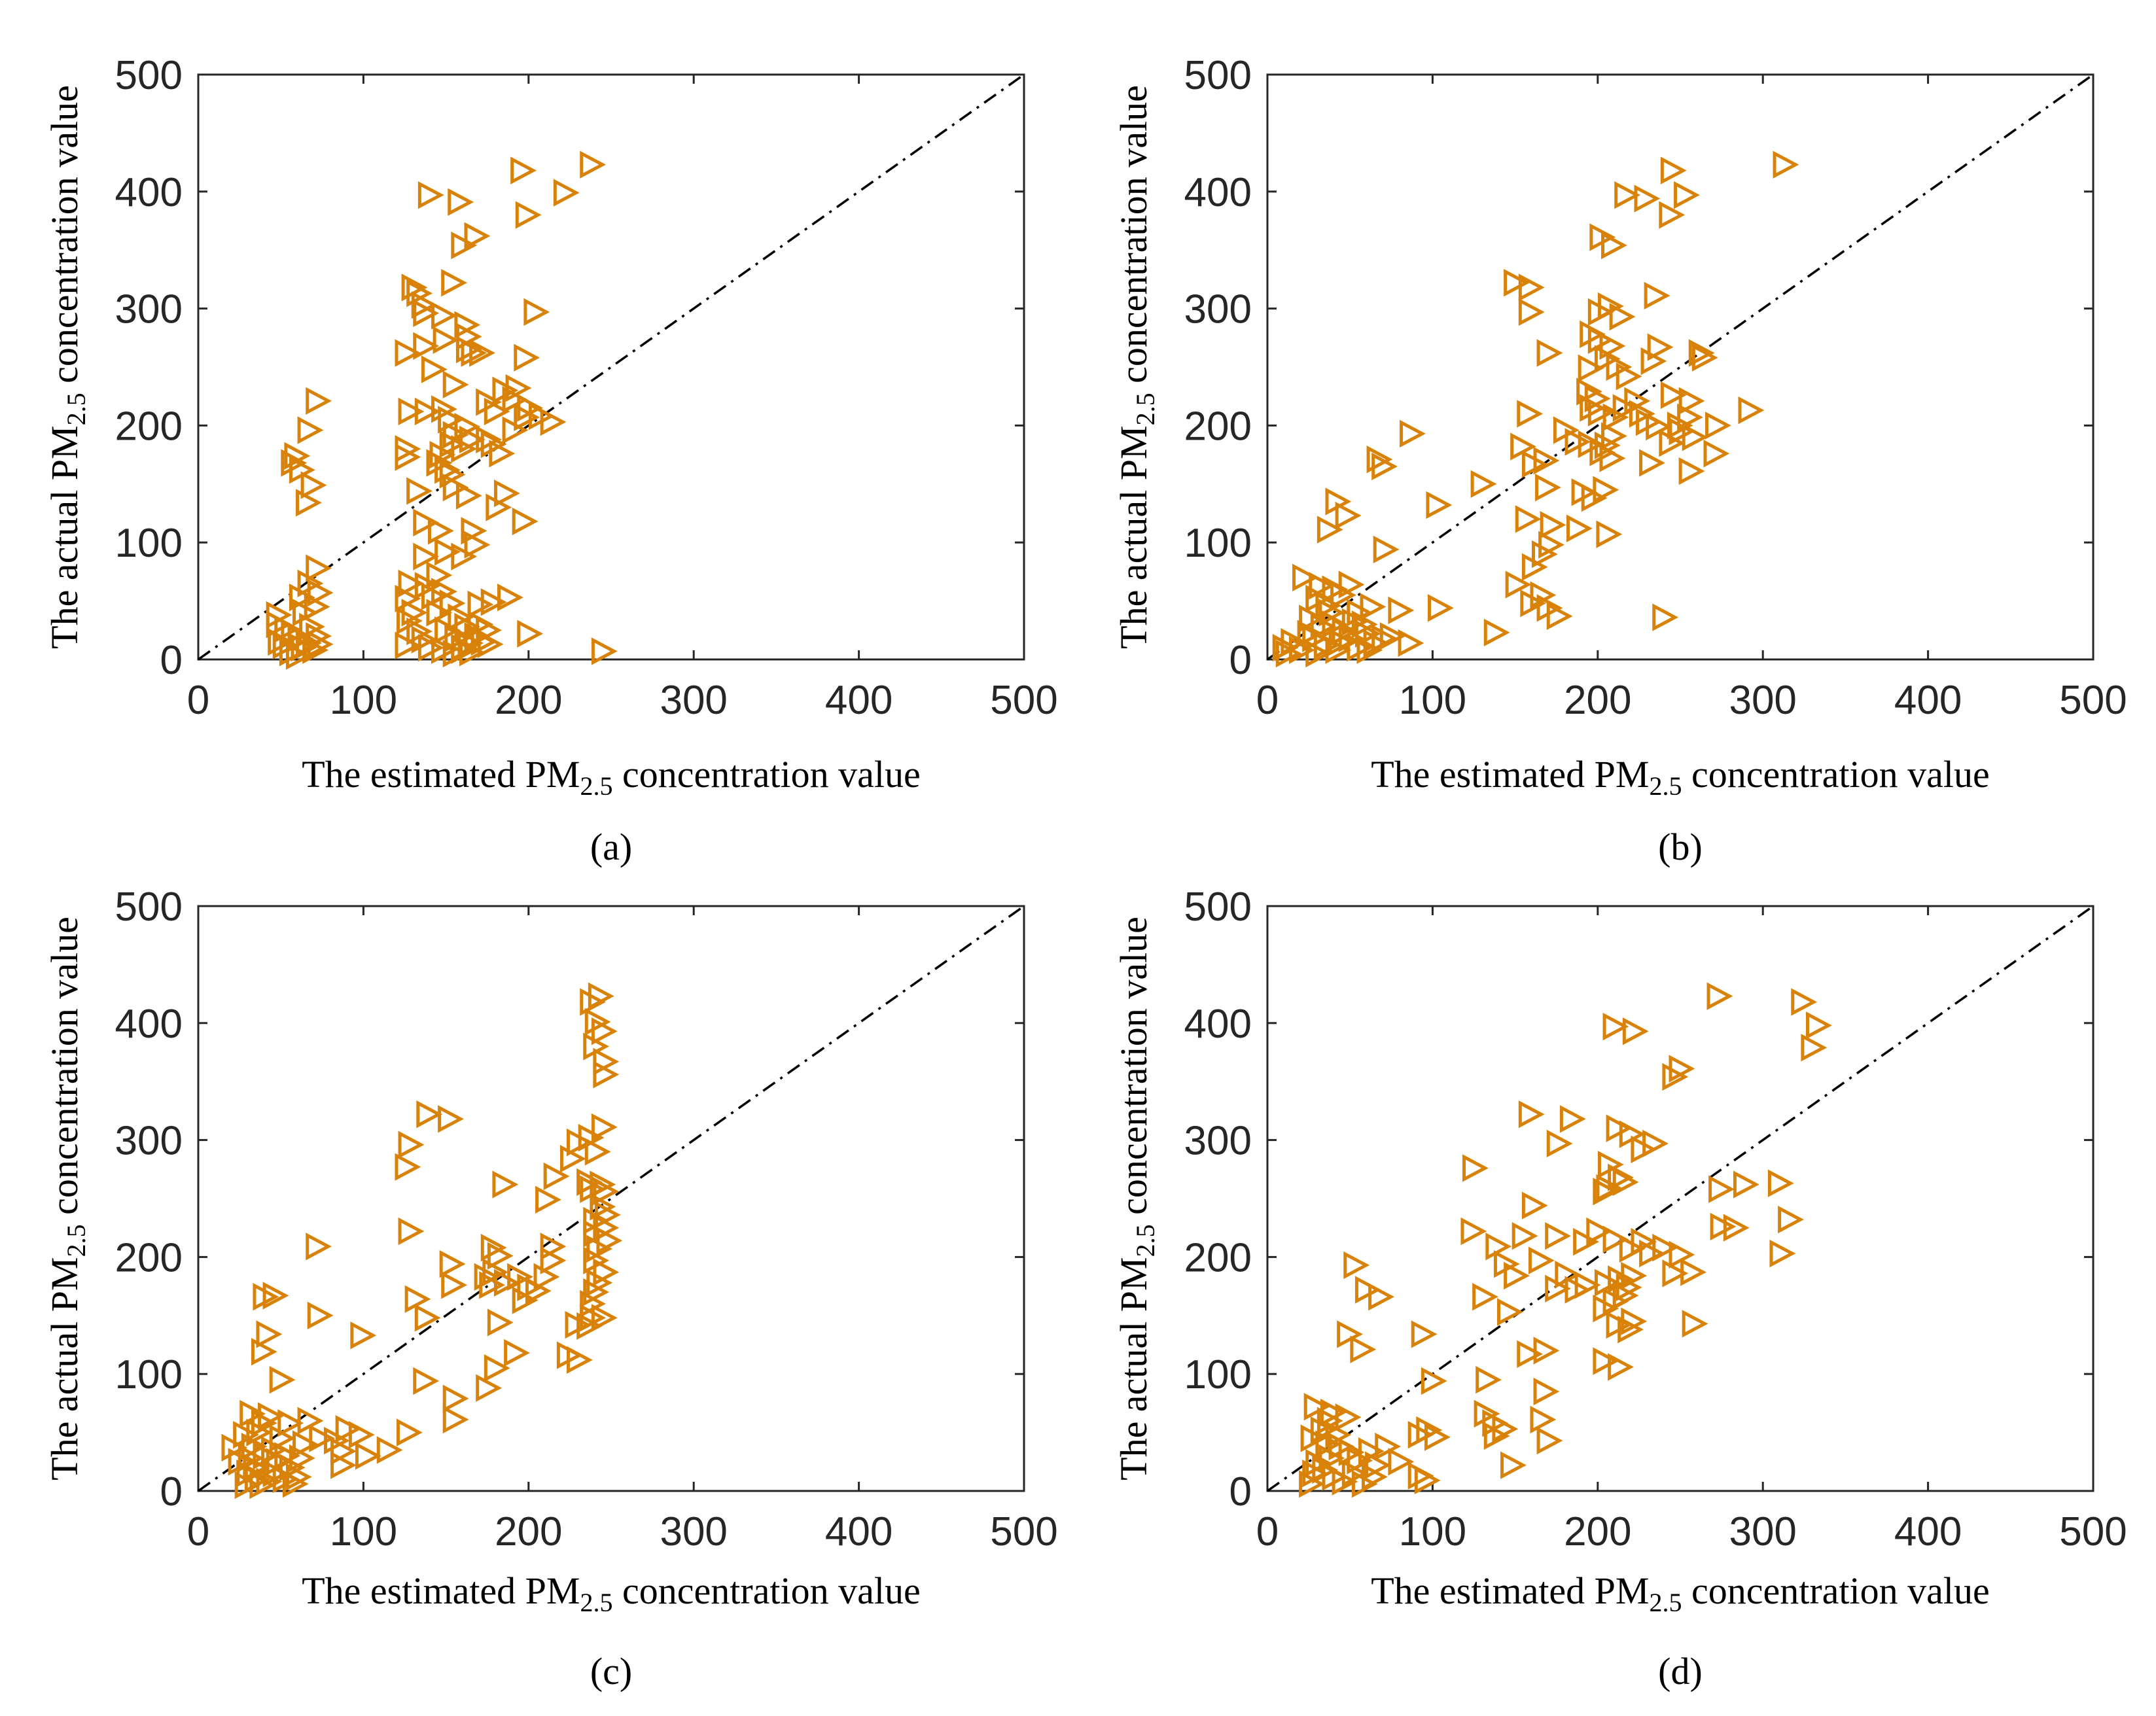  I want to click on label-text-part: The actual PM, so click(1133, 536).